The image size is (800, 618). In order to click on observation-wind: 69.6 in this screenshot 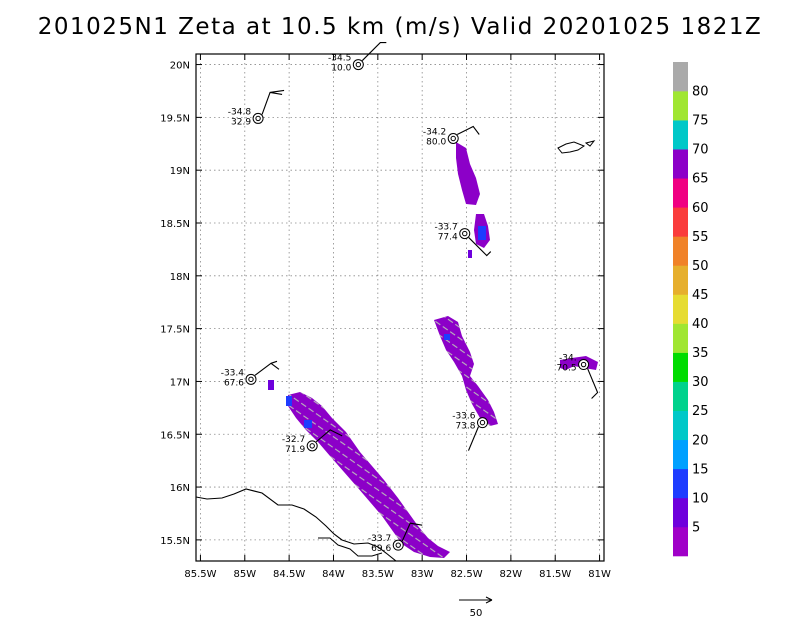, I will do `click(381, 549)`.